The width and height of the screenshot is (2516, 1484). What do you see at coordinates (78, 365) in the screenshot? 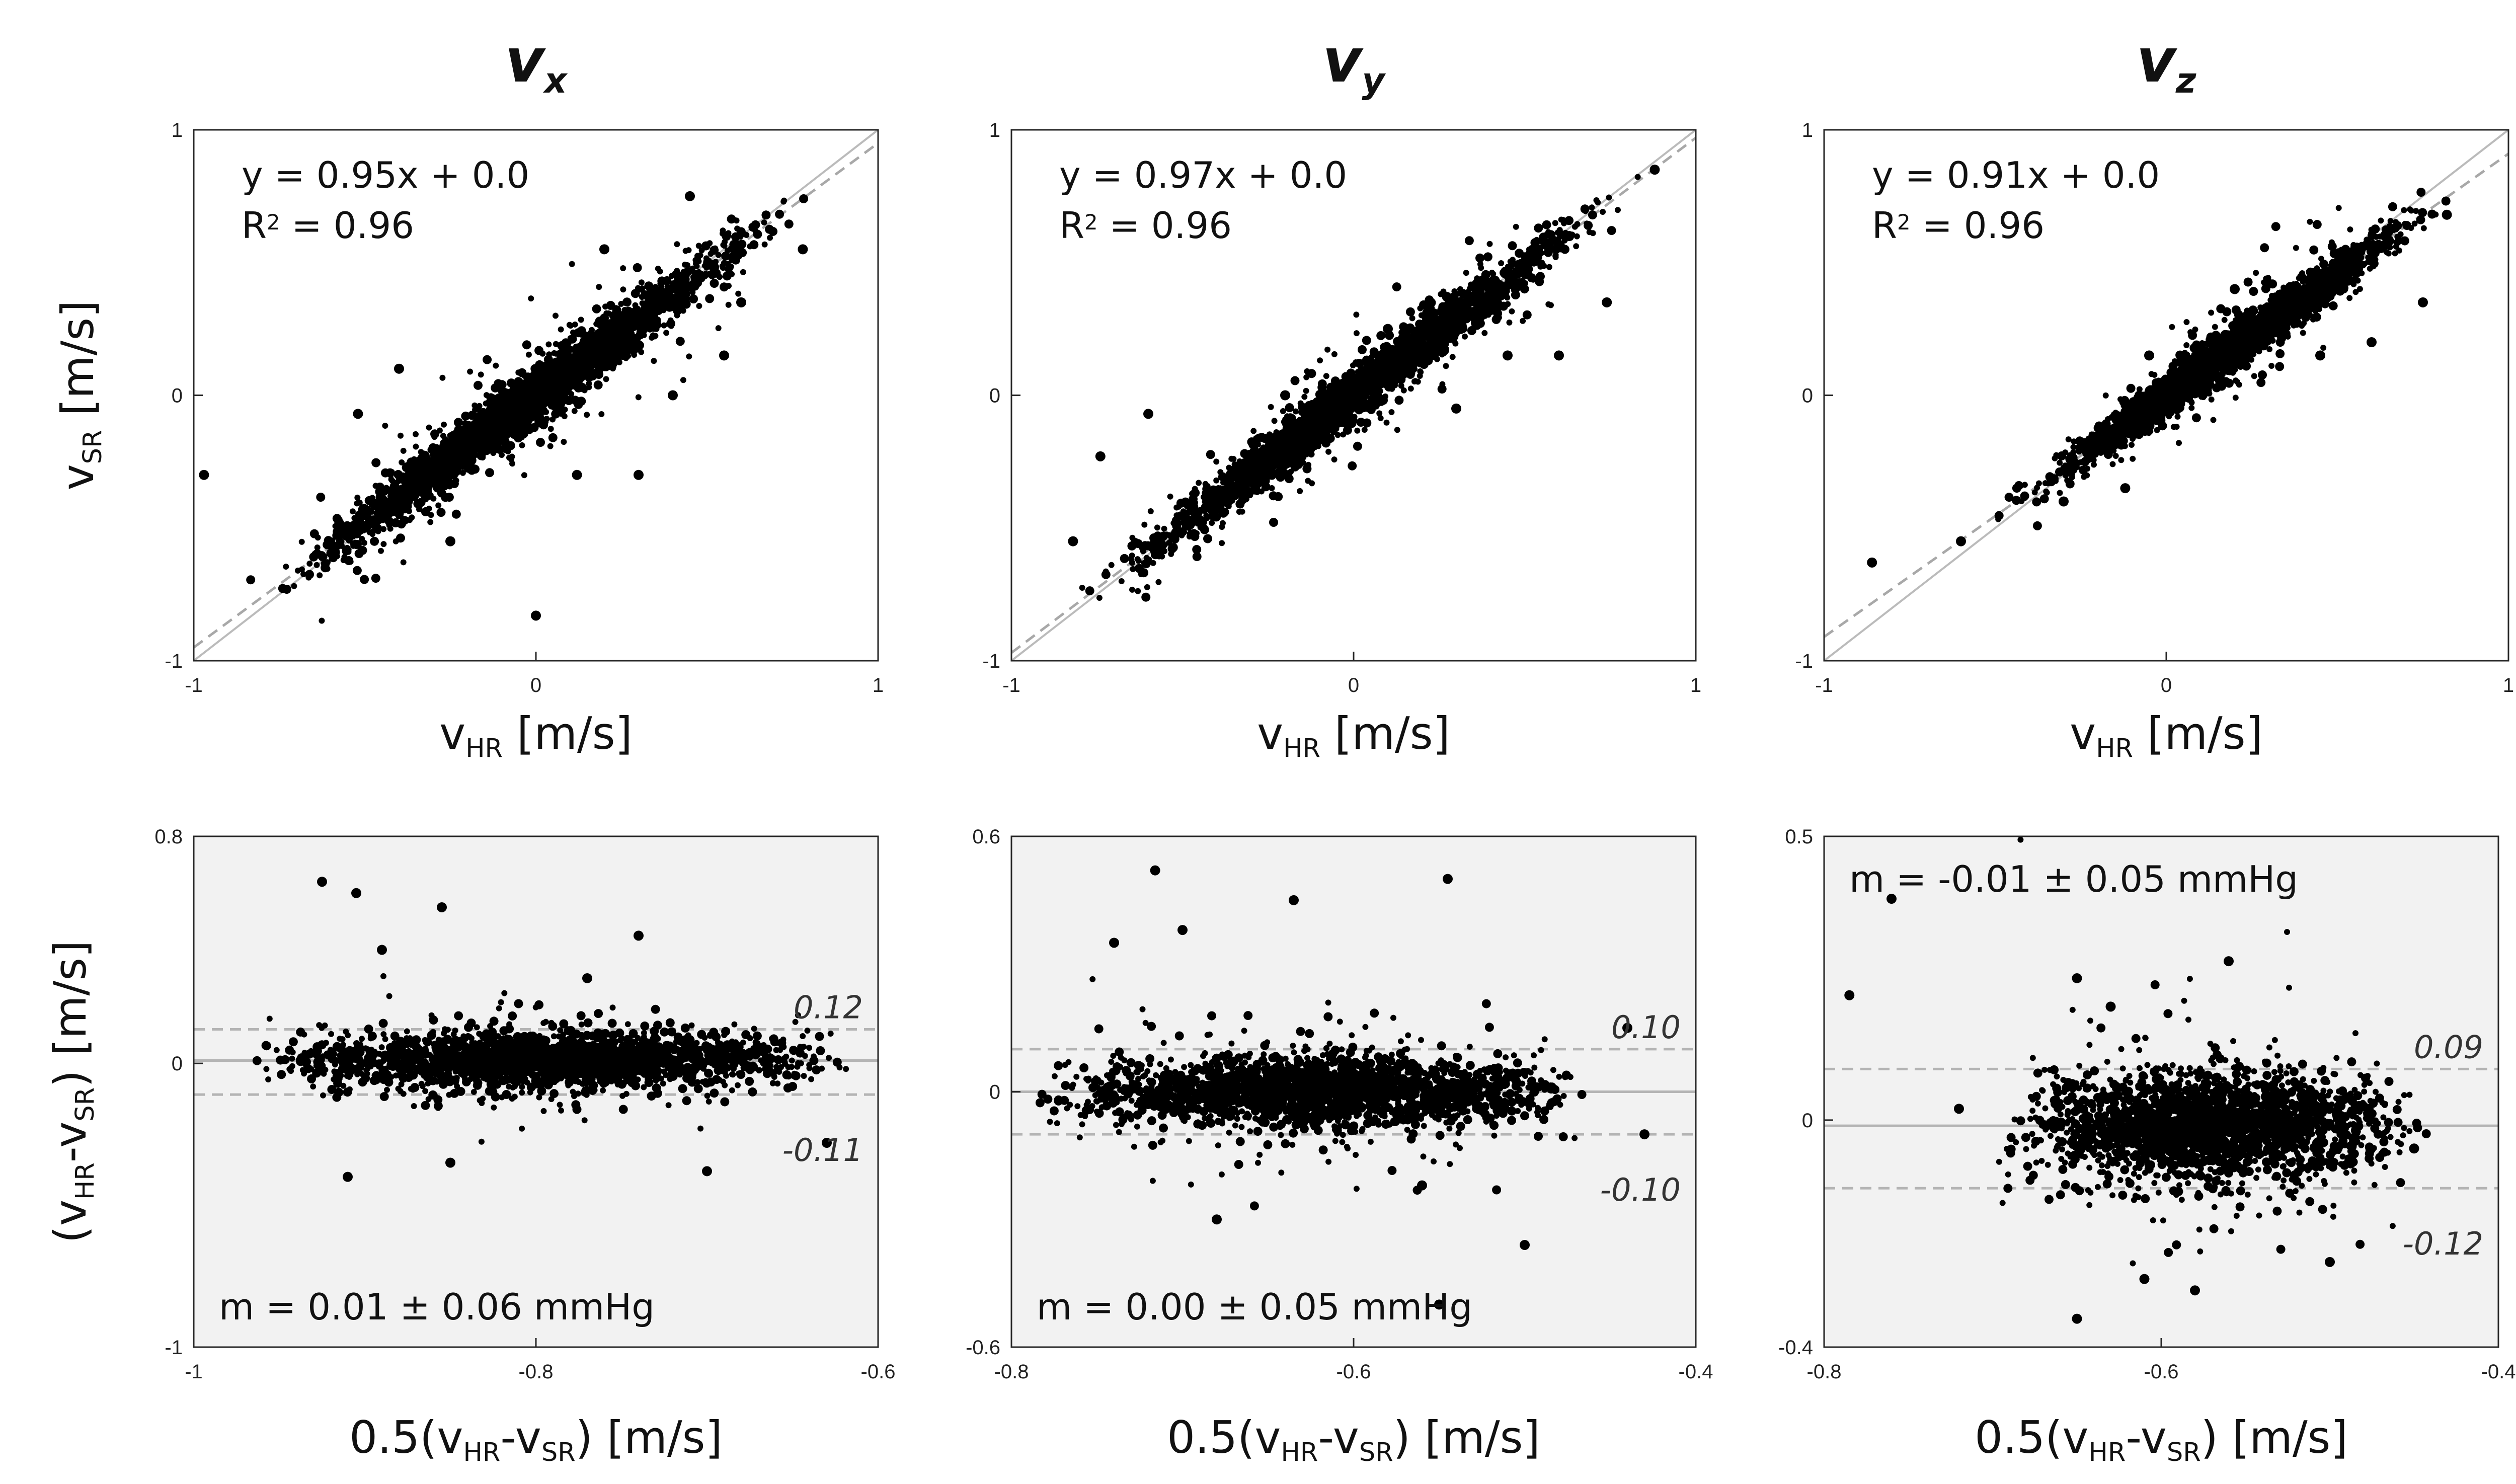
I see `y-axis-label-part: [m/s]` at bounding box center [78, 365].